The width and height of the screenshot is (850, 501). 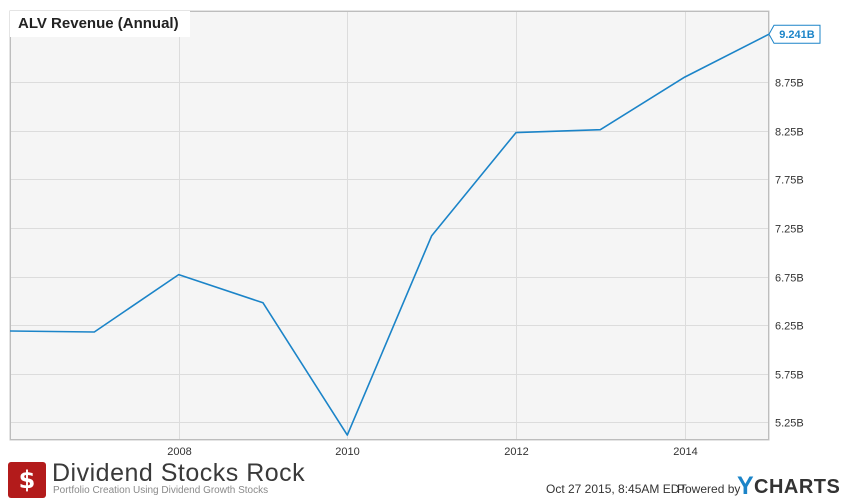 What do you see at coordinates (789, 424) in the screenshot?
I see `y-tick-label: 5.25B` at bounding box center [789, 424].